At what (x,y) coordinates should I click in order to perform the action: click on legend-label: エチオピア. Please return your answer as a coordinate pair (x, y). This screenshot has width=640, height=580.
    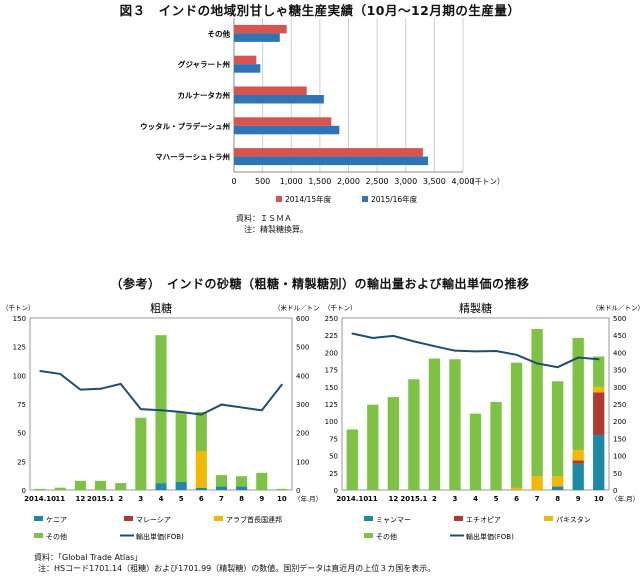
    Looking at the image, I should click on (483, 520).